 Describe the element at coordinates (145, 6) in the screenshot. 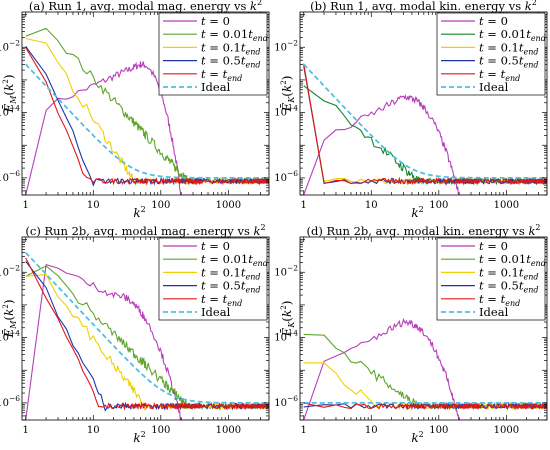

I see `panel-title: (a) Run 1, avg. modal mag. energy vs k2` at that location.